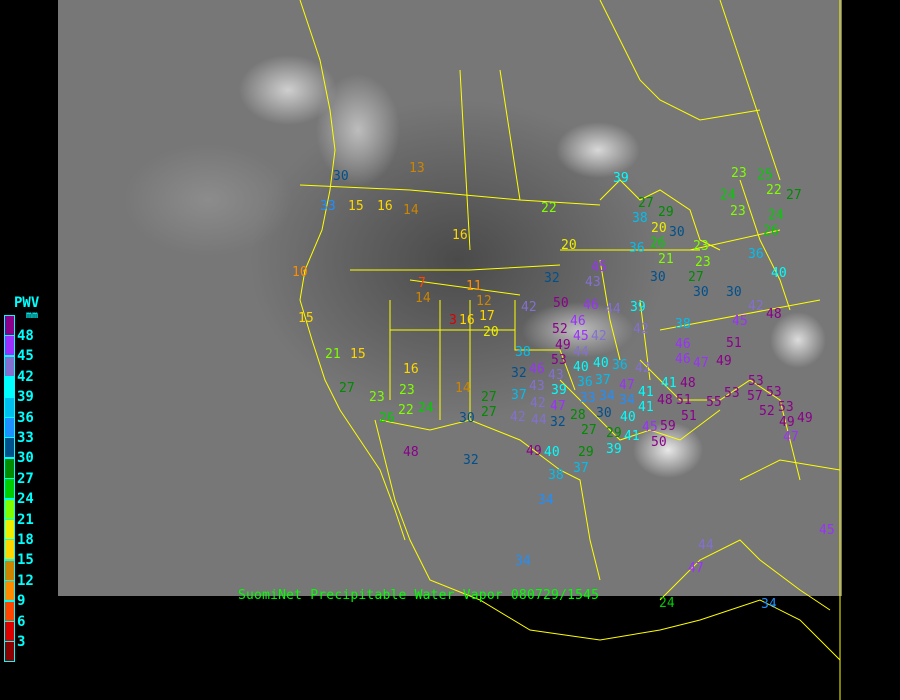  I want to click on legend-label: 18, so click(25, 540).